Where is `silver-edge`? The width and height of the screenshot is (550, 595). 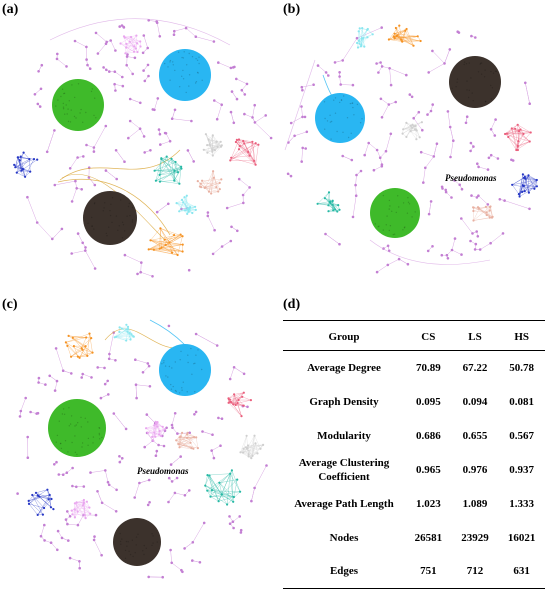
silver-edge is located at coordinates (405, 126).